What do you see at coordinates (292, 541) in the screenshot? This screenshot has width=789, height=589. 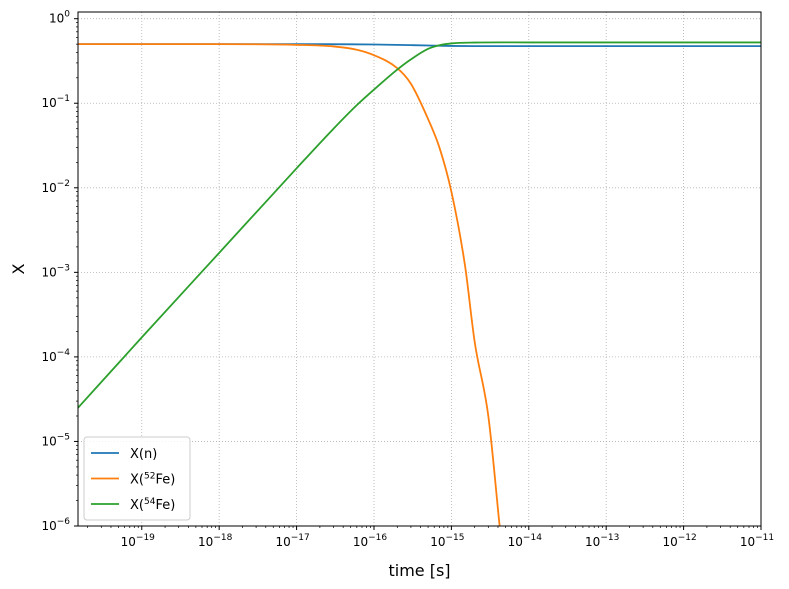 I see `x-tick-label: 10−17` at bounding box center [292, 541].